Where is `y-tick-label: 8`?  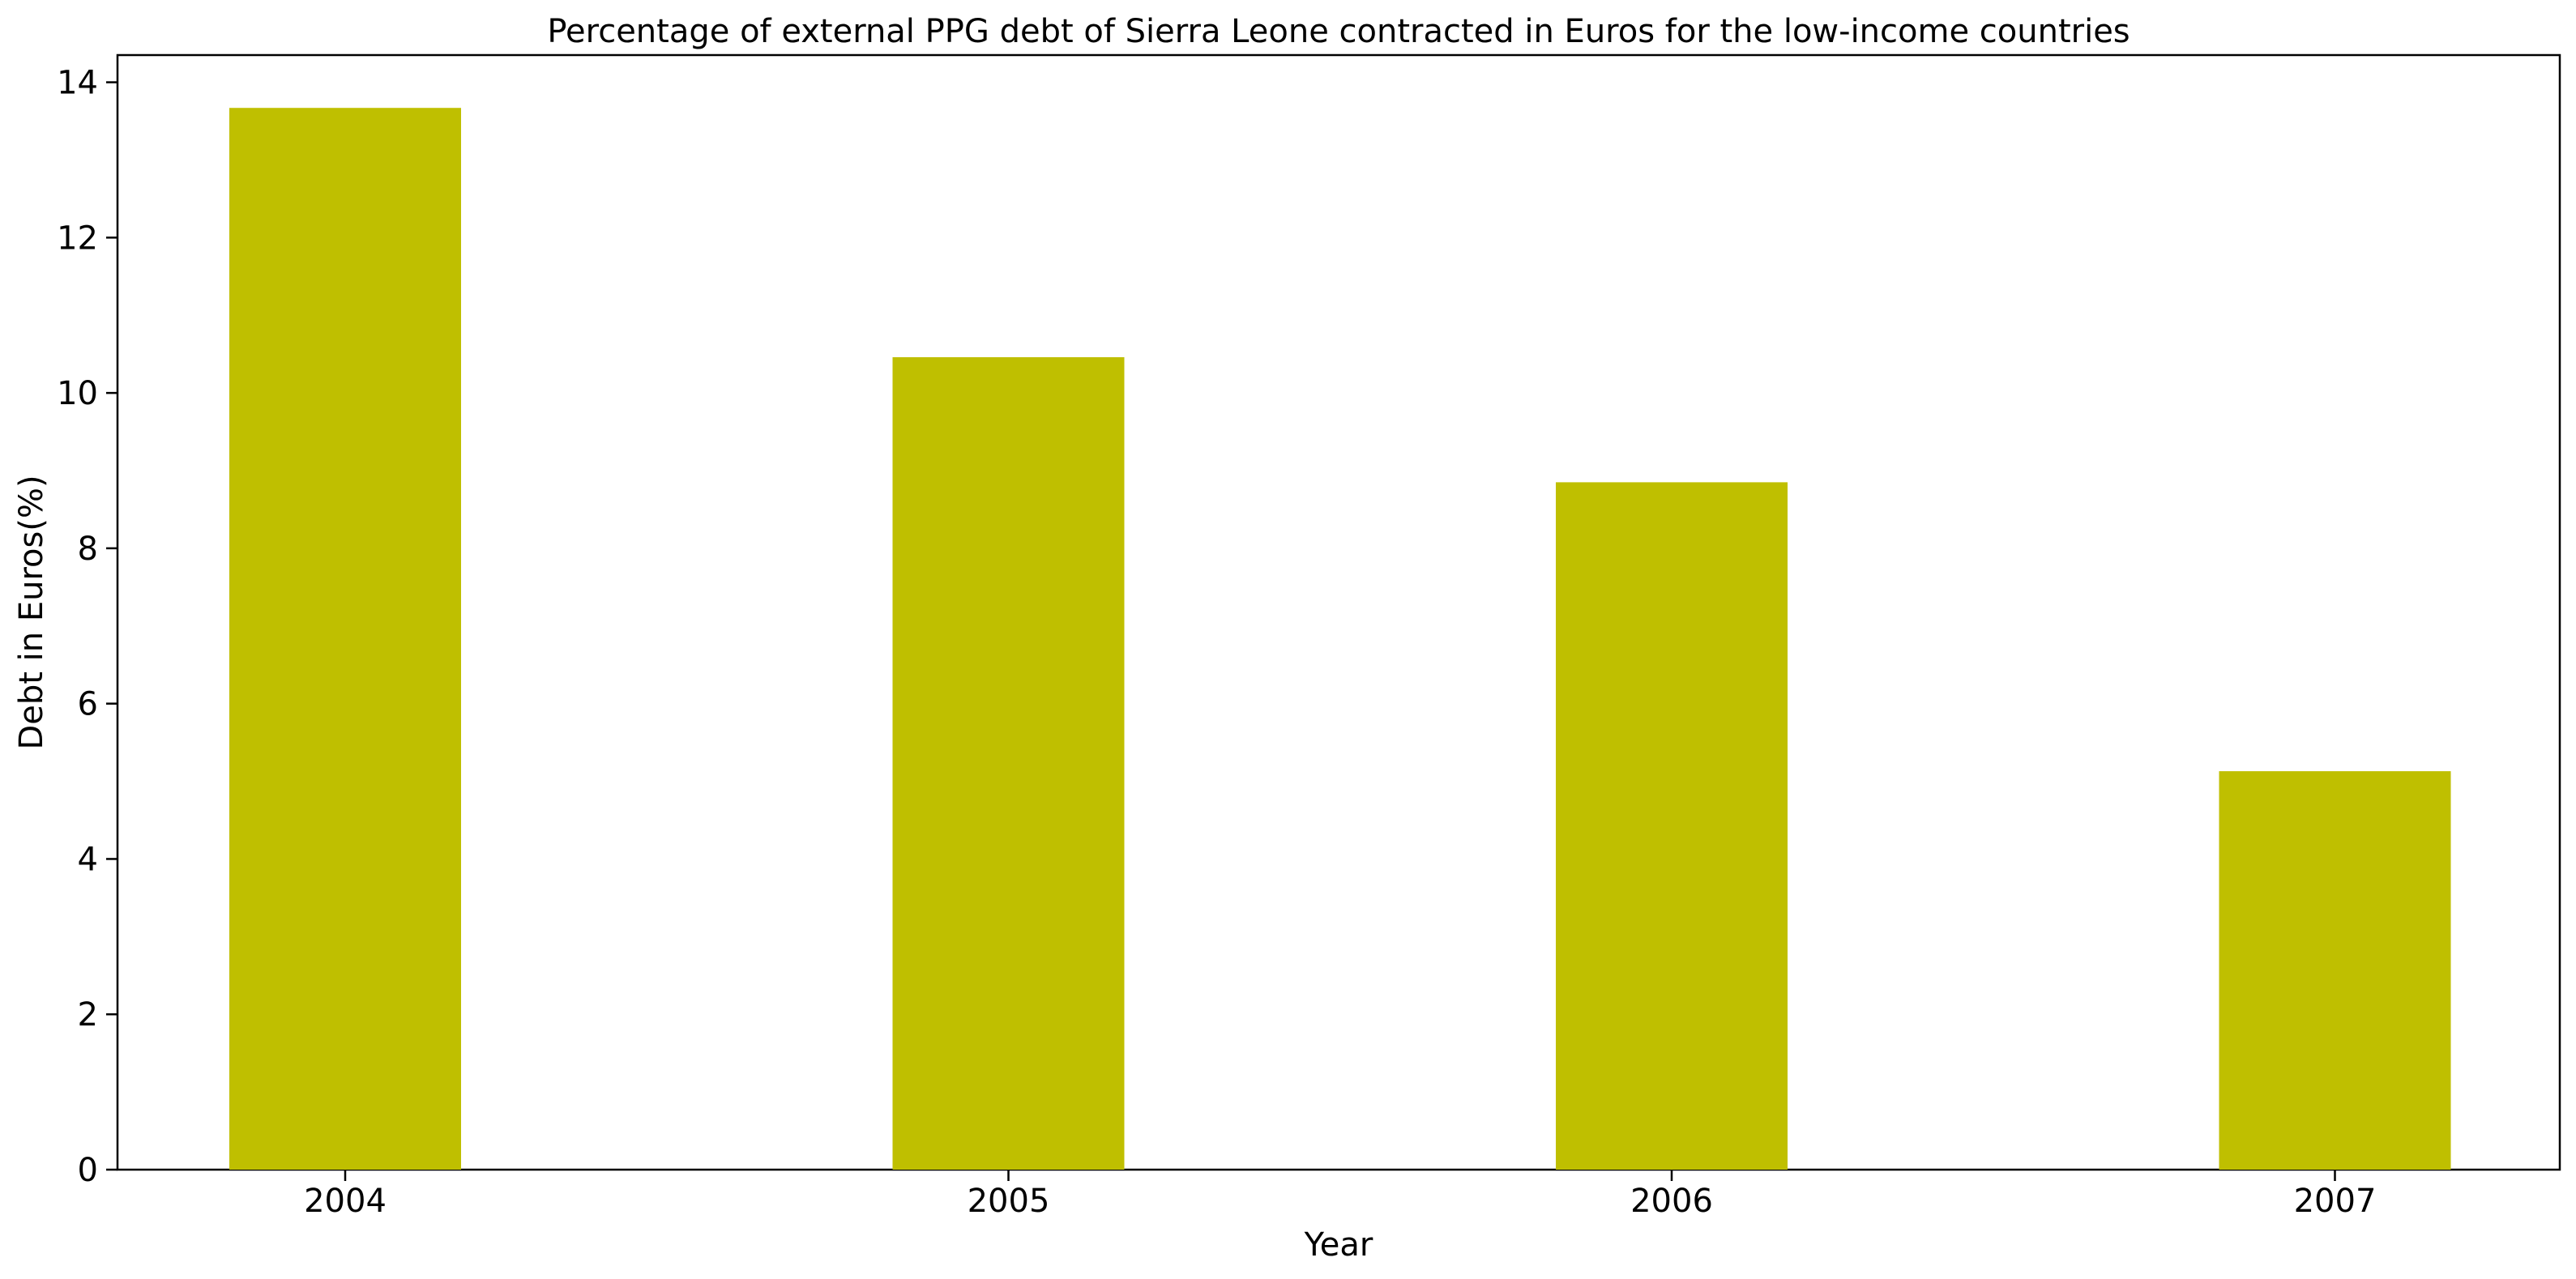 y-tick-label: 8 is located at coordinates (88, 549).